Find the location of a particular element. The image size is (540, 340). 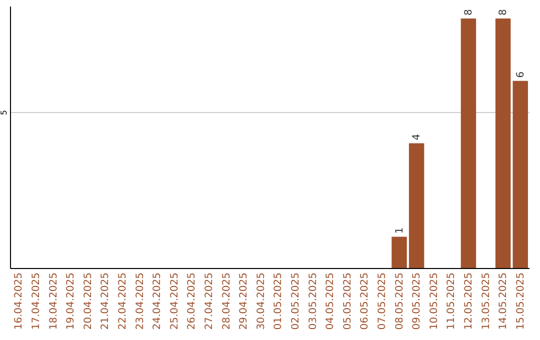

x-tick-label: 15.05.2025 is located at coordinates (520, 301).